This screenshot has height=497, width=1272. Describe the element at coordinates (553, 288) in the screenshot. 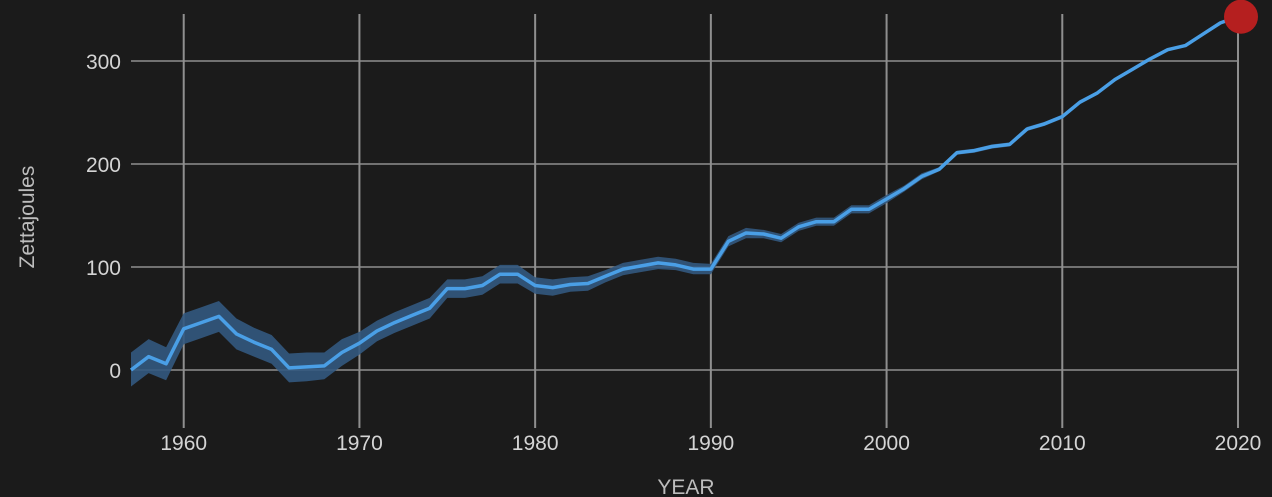

I see `data-point-1981` at that location.